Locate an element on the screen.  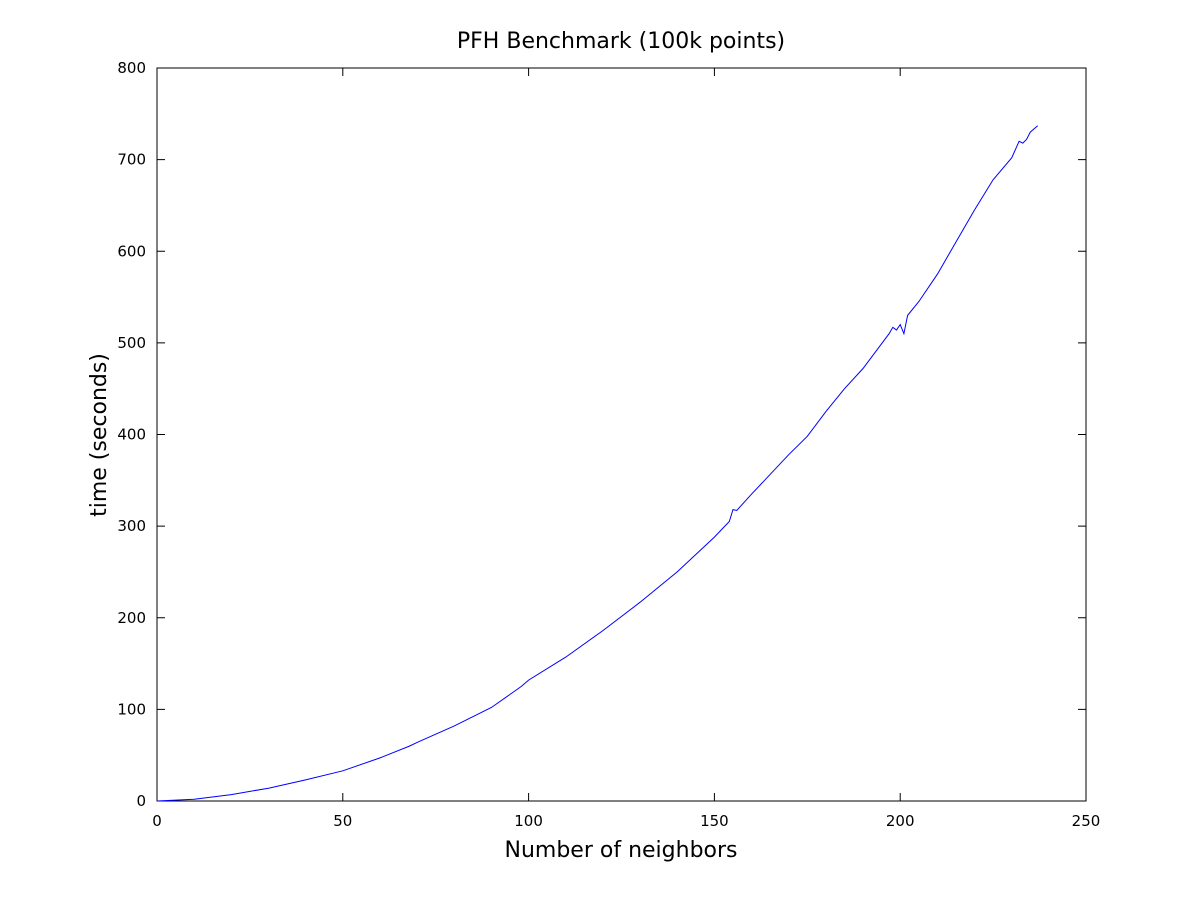
x-tick-label: 150 is located at coordinates (714, 821).